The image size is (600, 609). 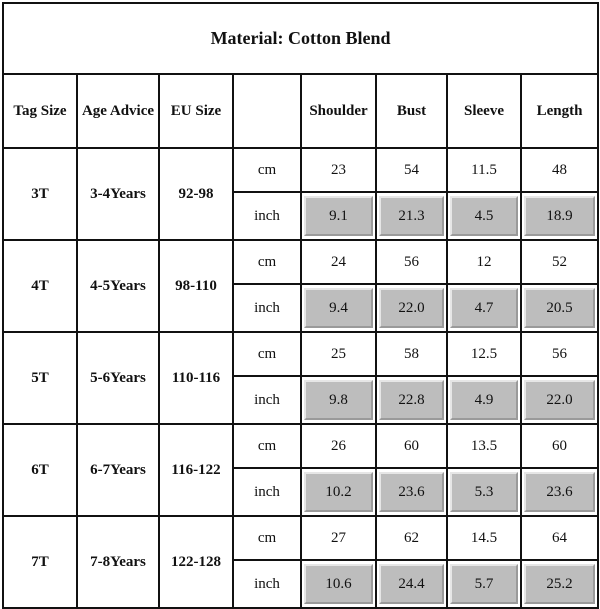 I want to click on measurement-cm: 62, so click(x=411, y=538).